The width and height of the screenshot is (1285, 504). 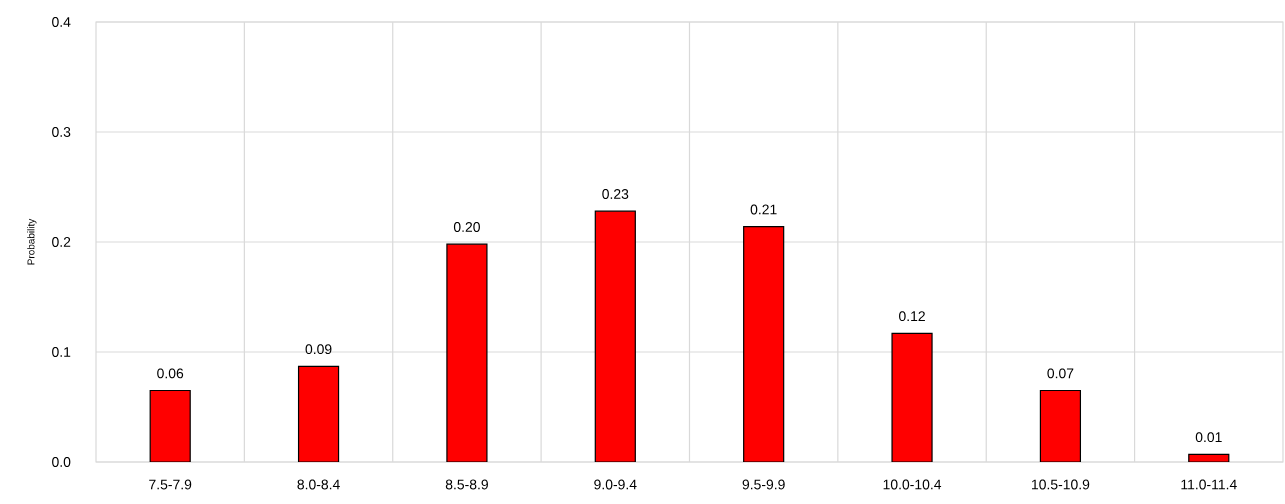 What do you see at coordinates (615, 484) in the screenshot?
I see `x-tick-label: 9.0-9.4` at bounding box center [615, 484].